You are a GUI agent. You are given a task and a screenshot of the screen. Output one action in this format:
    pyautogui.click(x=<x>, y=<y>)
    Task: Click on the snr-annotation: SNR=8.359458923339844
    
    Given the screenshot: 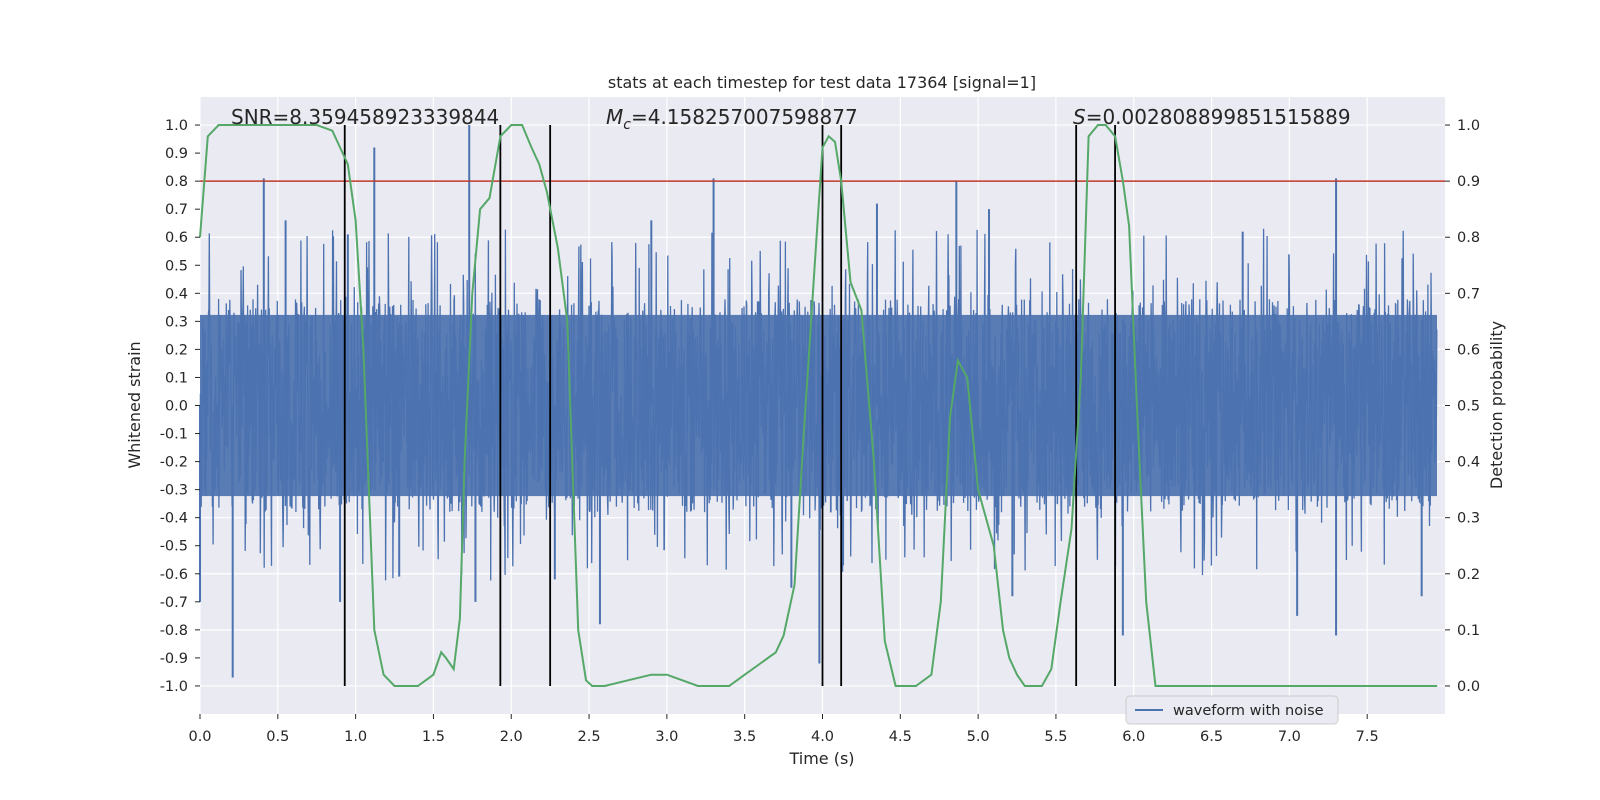 What is the action you would take?
    pyautogui.click(x=365, y=117)
    